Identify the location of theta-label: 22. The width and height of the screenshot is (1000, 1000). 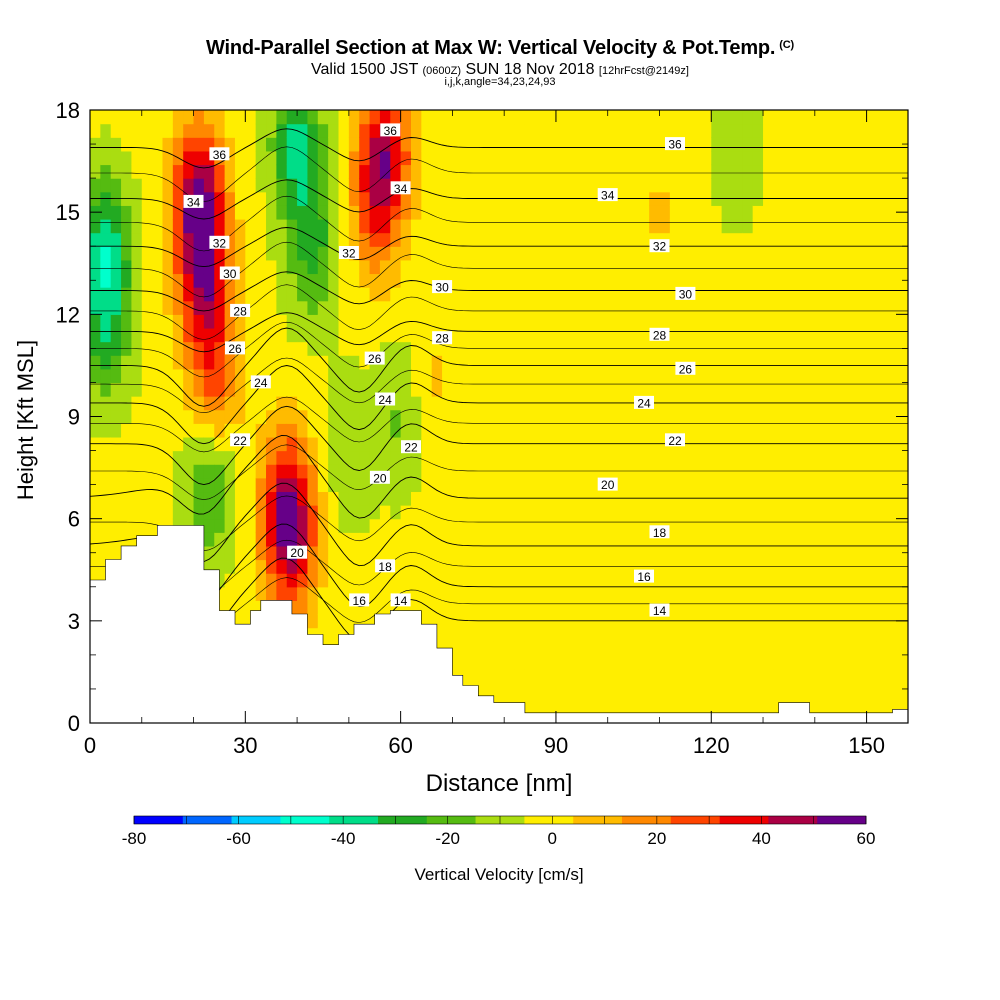
(675, 440).